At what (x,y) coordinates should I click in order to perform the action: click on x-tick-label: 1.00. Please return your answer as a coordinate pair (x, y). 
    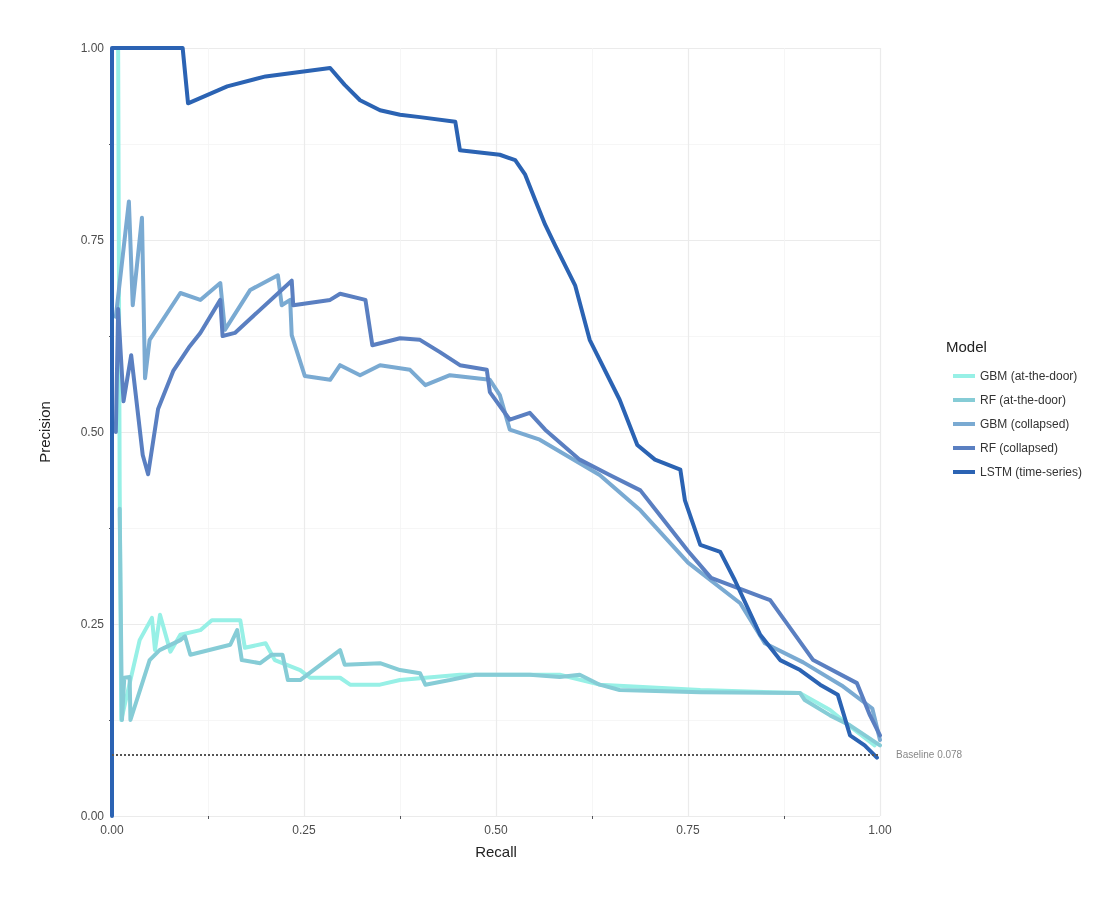
    Looking at the image, I should click on (880, 830).